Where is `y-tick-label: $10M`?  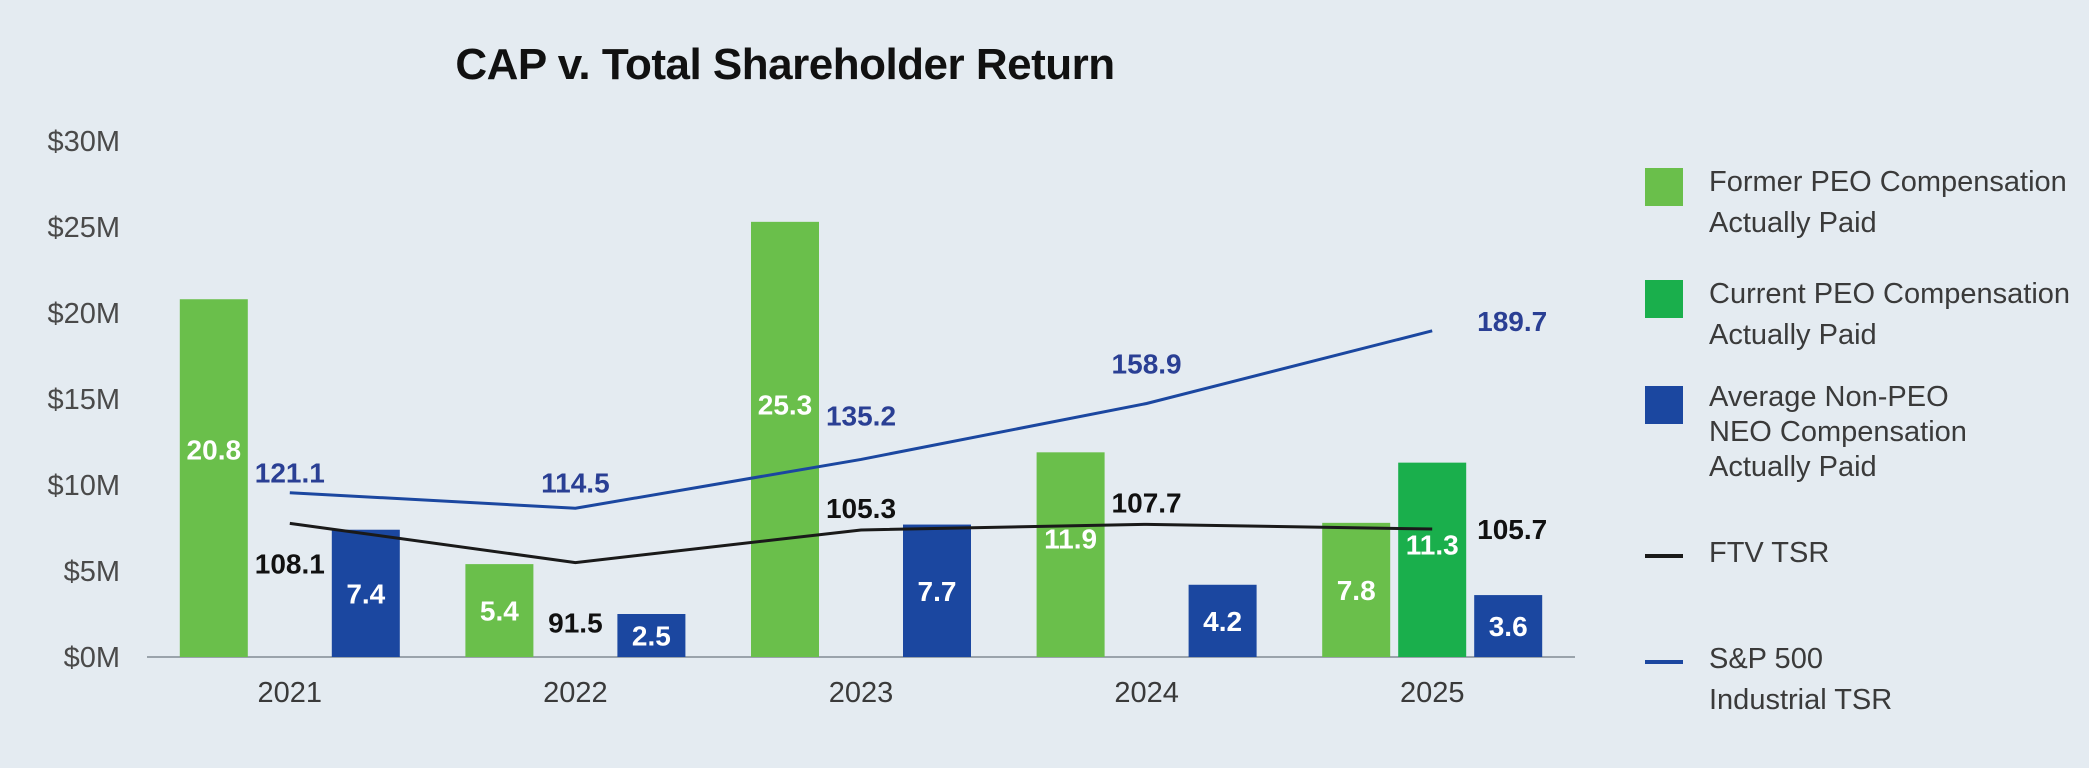 y-tick-label: $10M is located at coordinates (83, 486).